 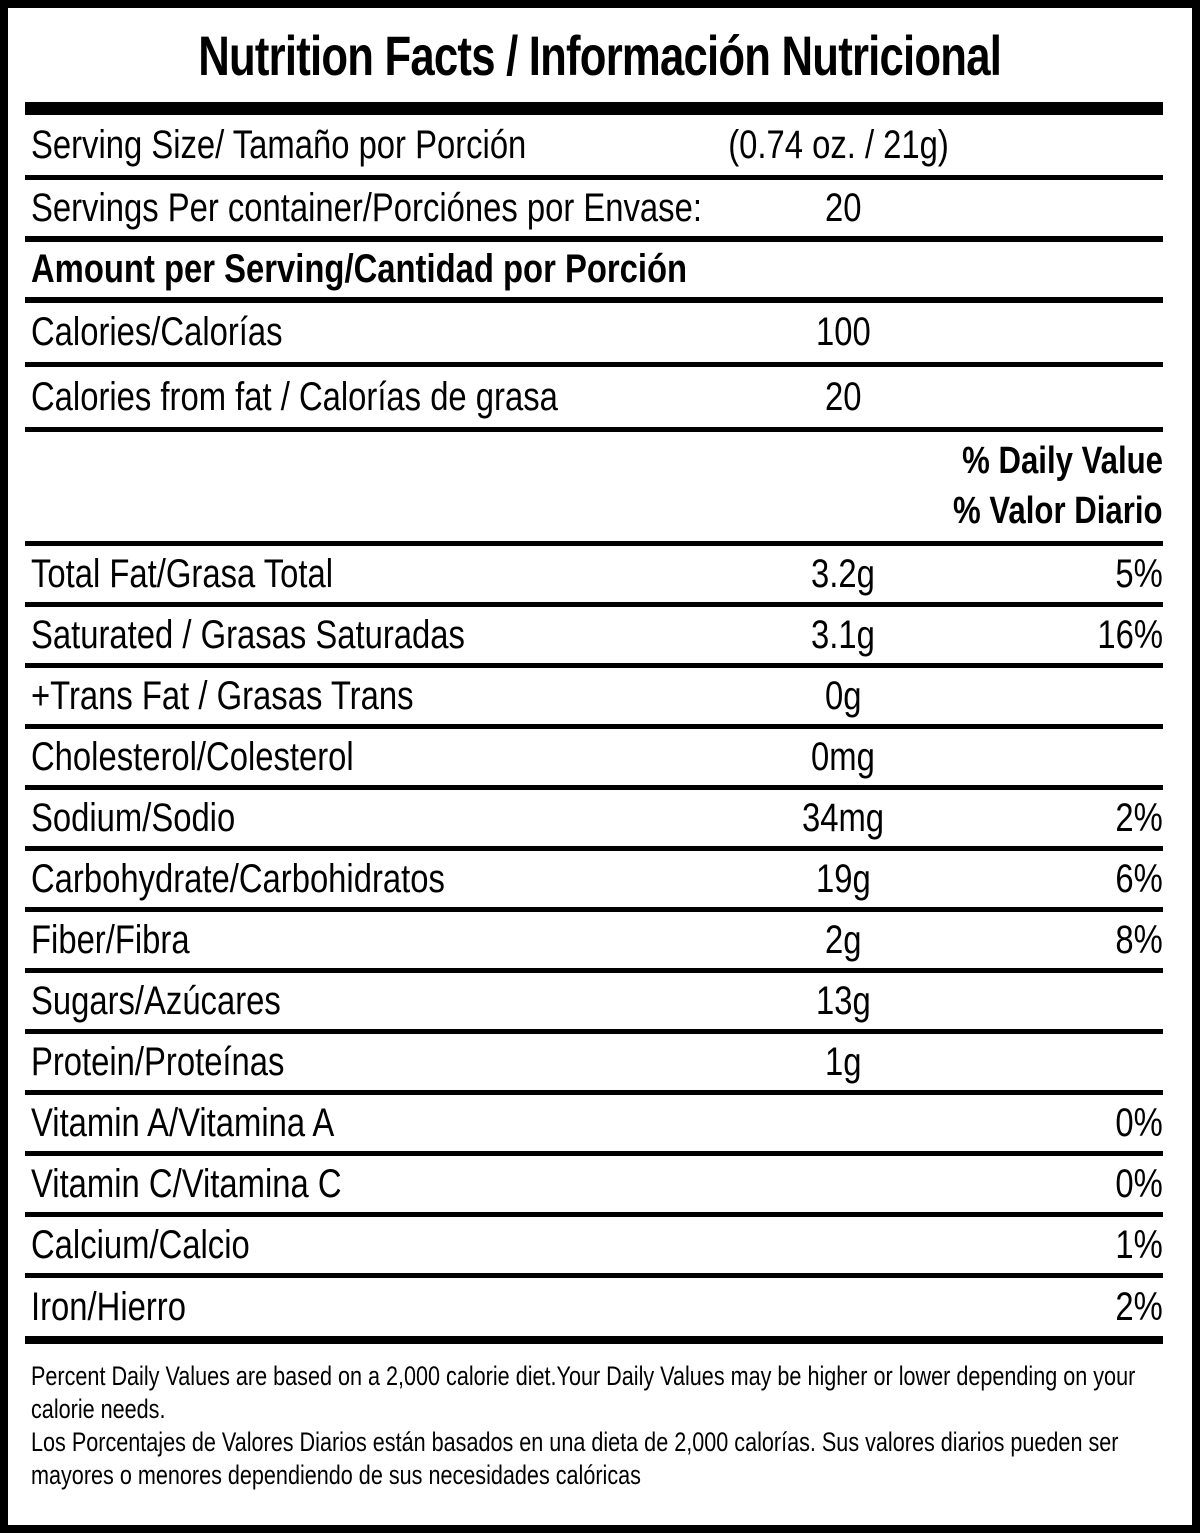 What do you see at coordinates (369, 1001) in the screenshot?
I see `nutrient-name-cell: Sugars/Azúcares` at bounding box center [369, 1001].